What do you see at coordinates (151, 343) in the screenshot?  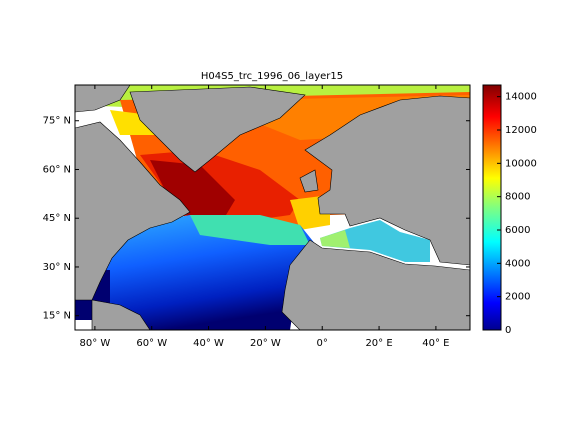 I see `x-tick-label: 60° W` at bounding box center [151, 343].